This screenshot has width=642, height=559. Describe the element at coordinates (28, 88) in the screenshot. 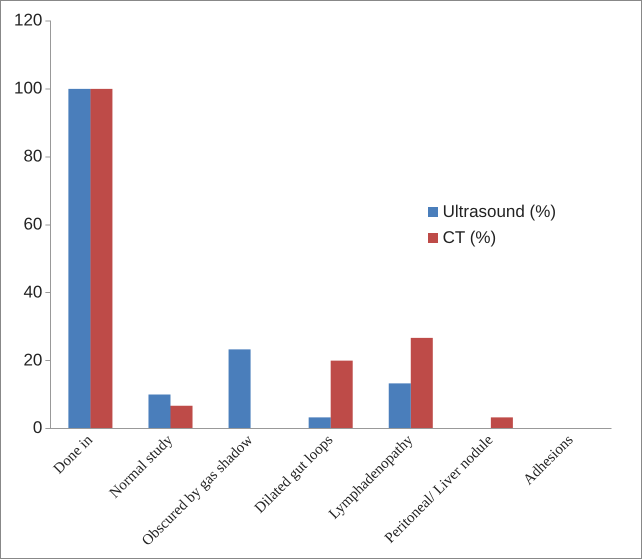

I see `y-tick-label: 100` at that location.